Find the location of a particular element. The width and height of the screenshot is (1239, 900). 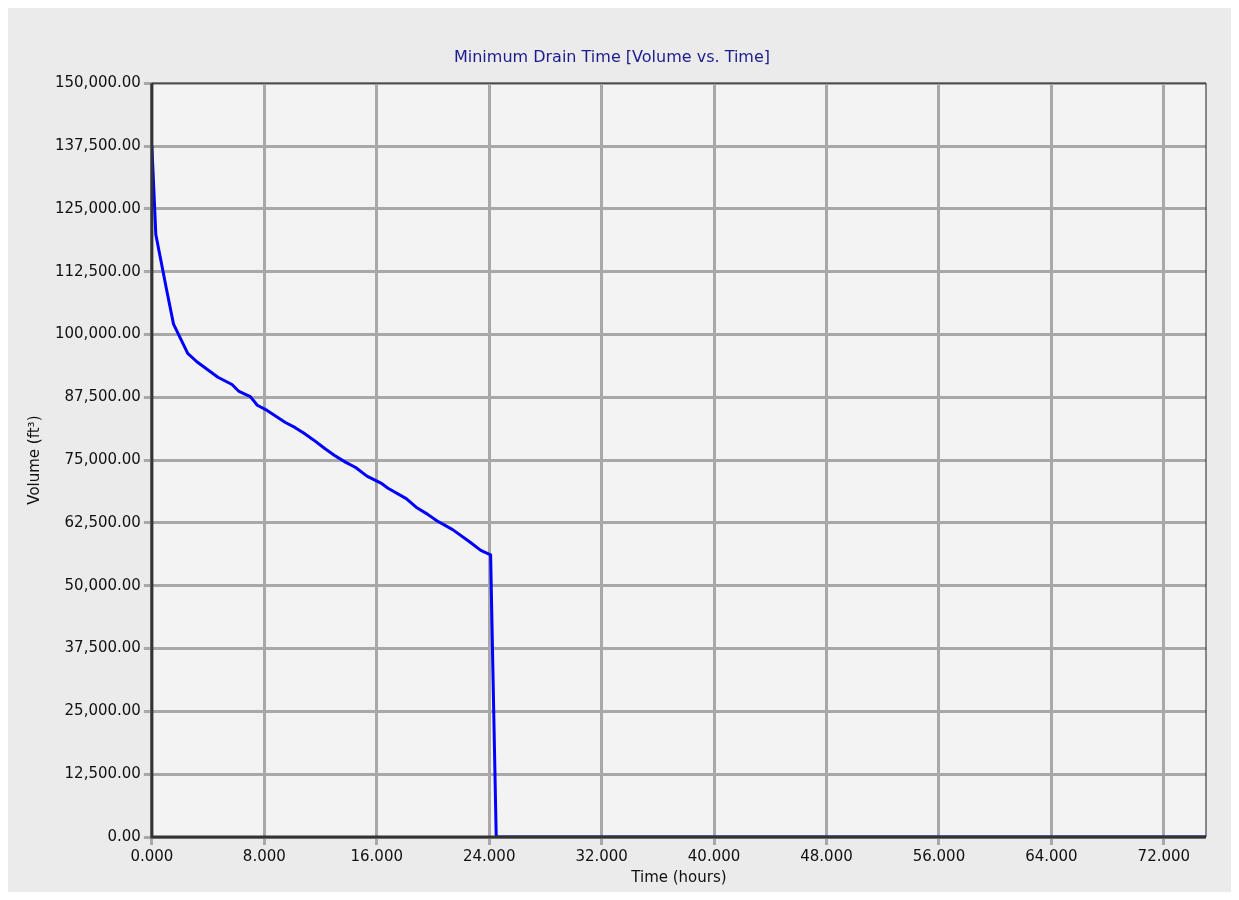

y-tick-label: 112,500.00 is located at coordinates (97, 270).